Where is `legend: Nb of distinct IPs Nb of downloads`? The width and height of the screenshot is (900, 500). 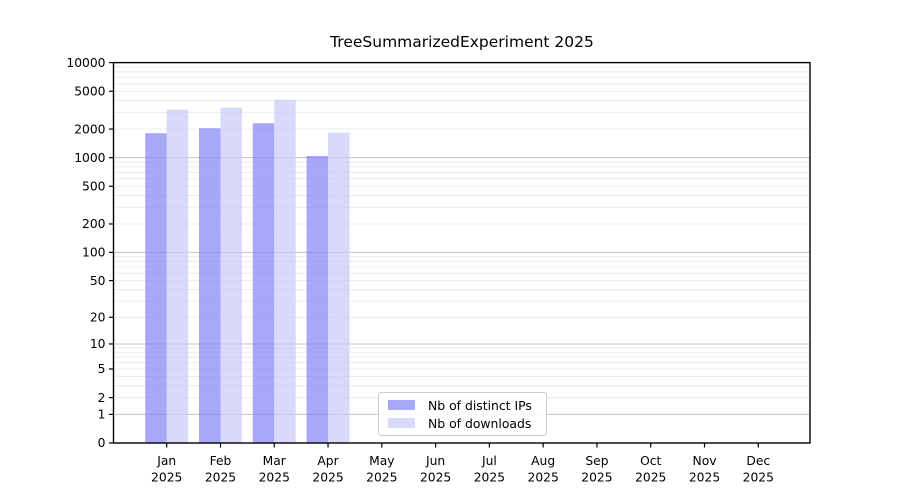
legend: Nb of distinct IPs Nb of downloads is located at coordinates (462, 414).